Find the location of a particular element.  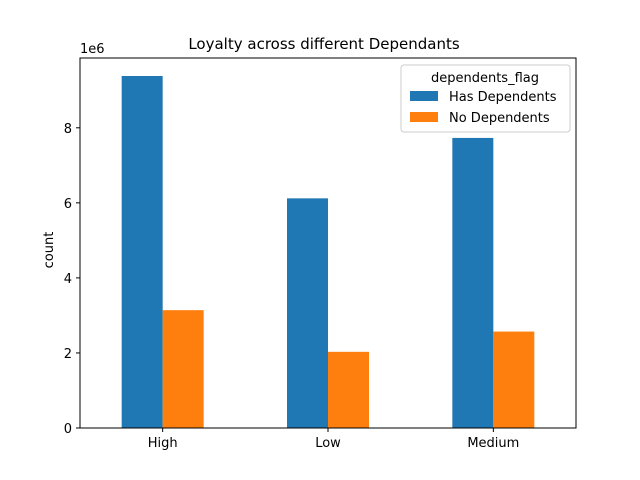

bar-high-has-dependents is located at coordinates (142, 252).